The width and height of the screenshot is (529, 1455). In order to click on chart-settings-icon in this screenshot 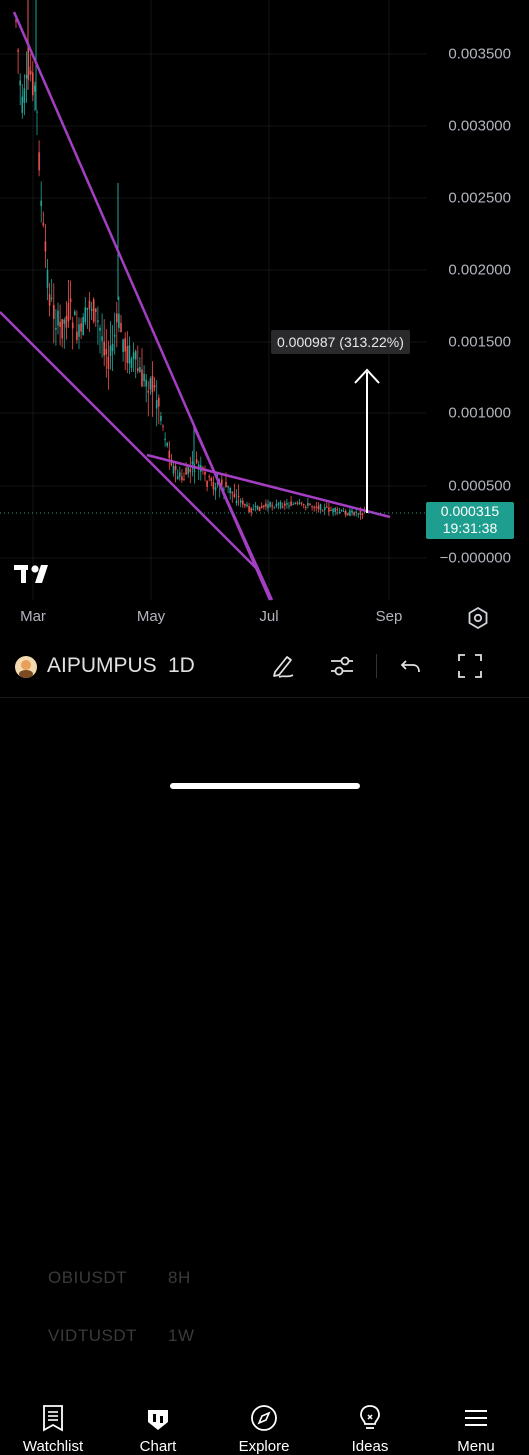, I will do `click(478, 618)`.